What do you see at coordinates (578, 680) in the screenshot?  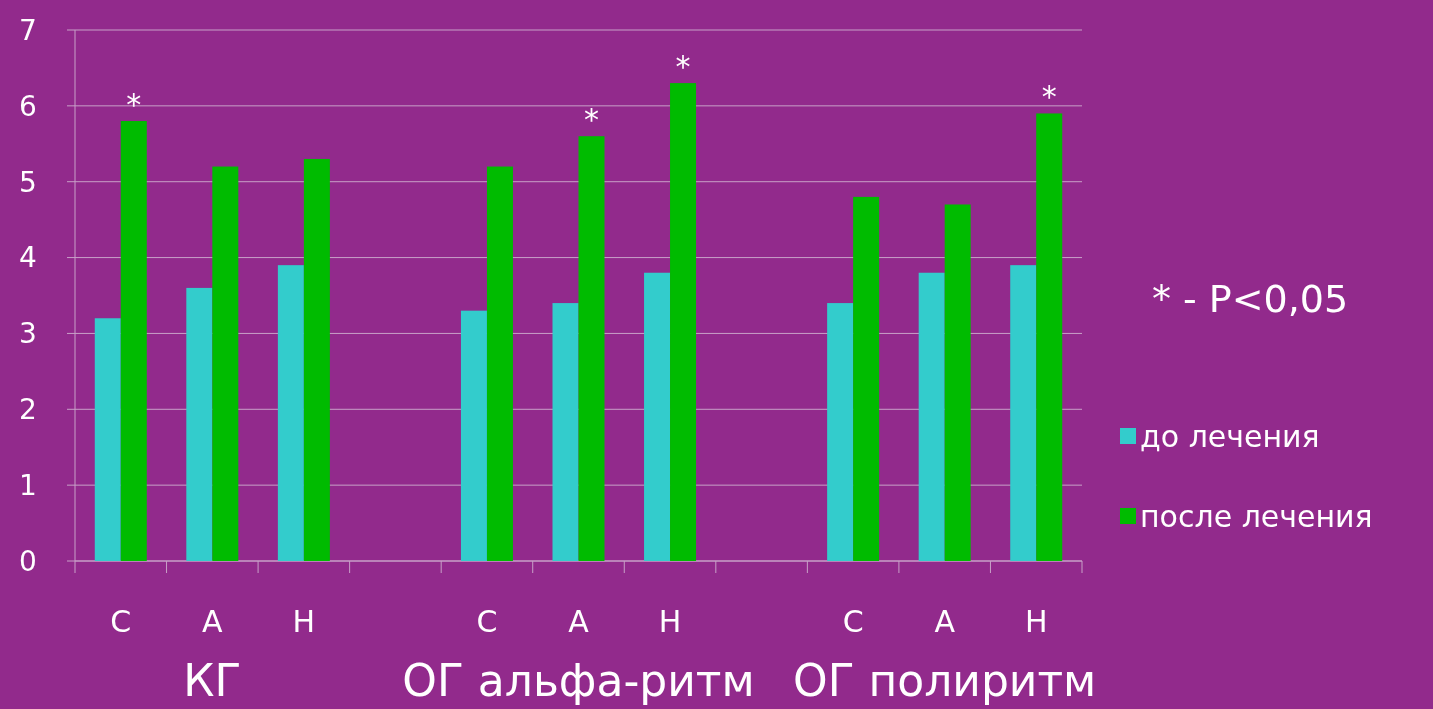 I see `text: ОГ альфа-ритм` at bounding box center [578, 680].